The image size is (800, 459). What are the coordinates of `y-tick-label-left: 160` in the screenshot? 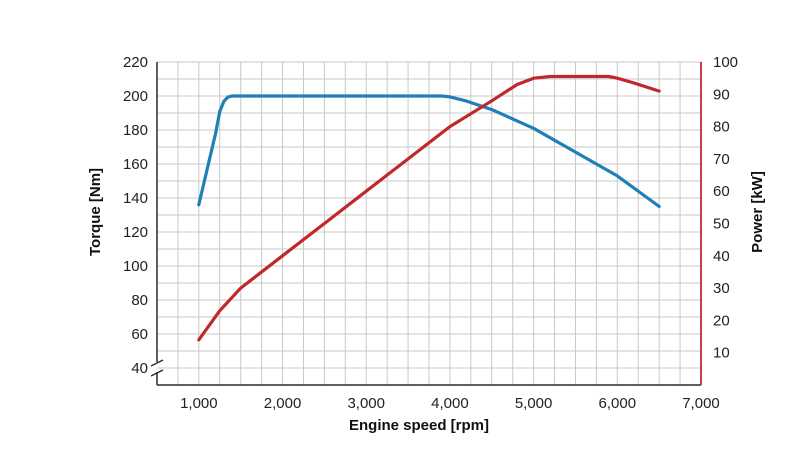 It's located at (135, 164).